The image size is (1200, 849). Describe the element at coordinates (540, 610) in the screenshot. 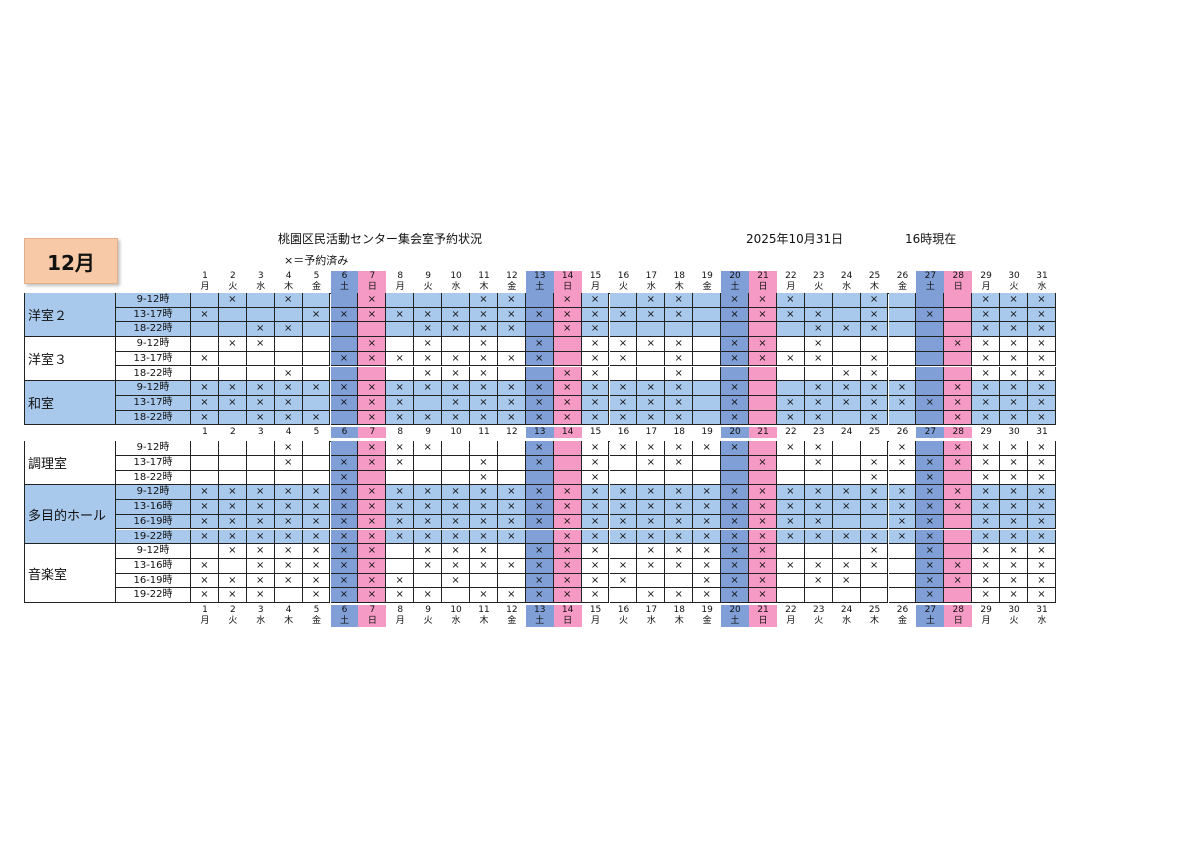

I see `day-number: 13` at that location.